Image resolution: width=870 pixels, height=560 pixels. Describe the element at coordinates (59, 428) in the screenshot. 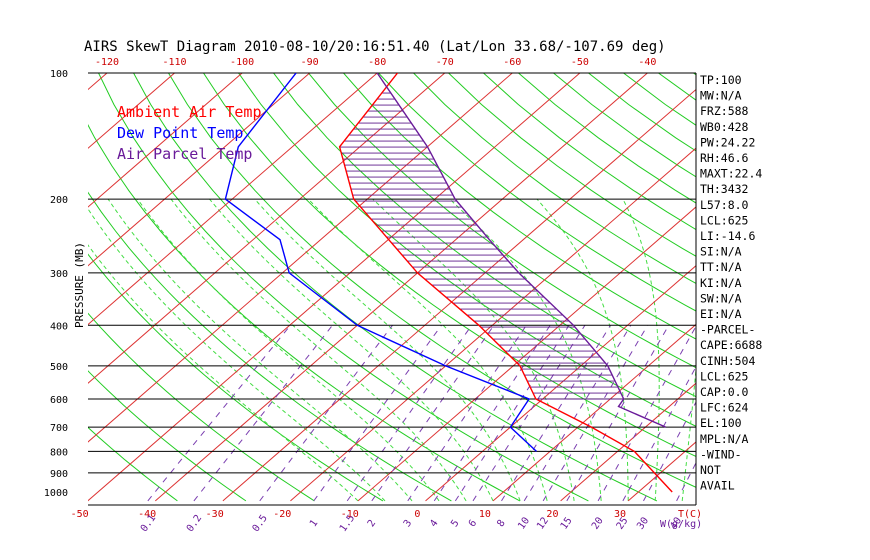

I see `pressure-tick-label: 700` at that location.